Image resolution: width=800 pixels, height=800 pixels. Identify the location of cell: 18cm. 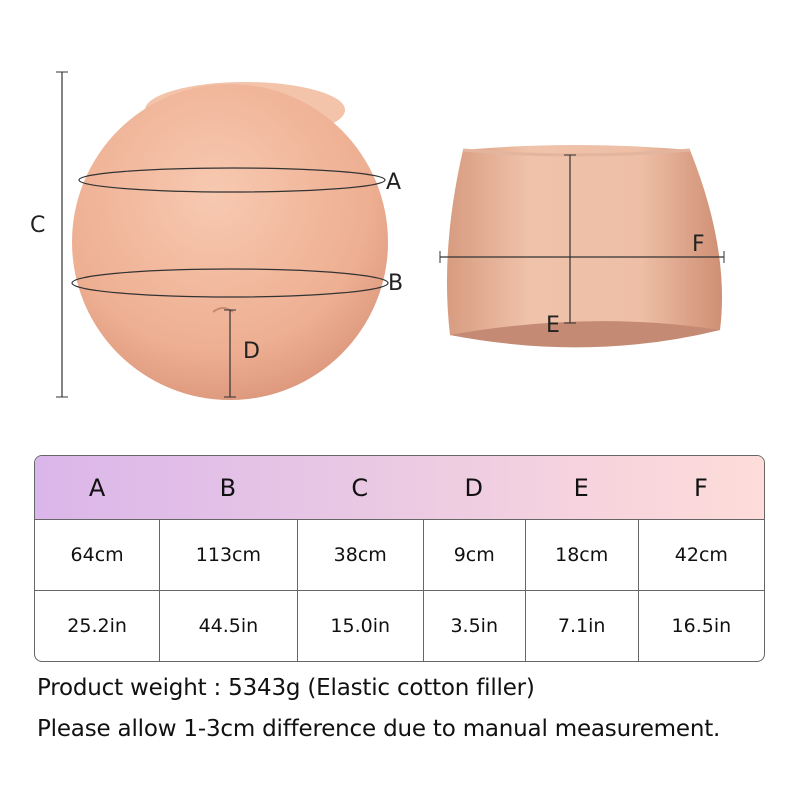
(581, 554).